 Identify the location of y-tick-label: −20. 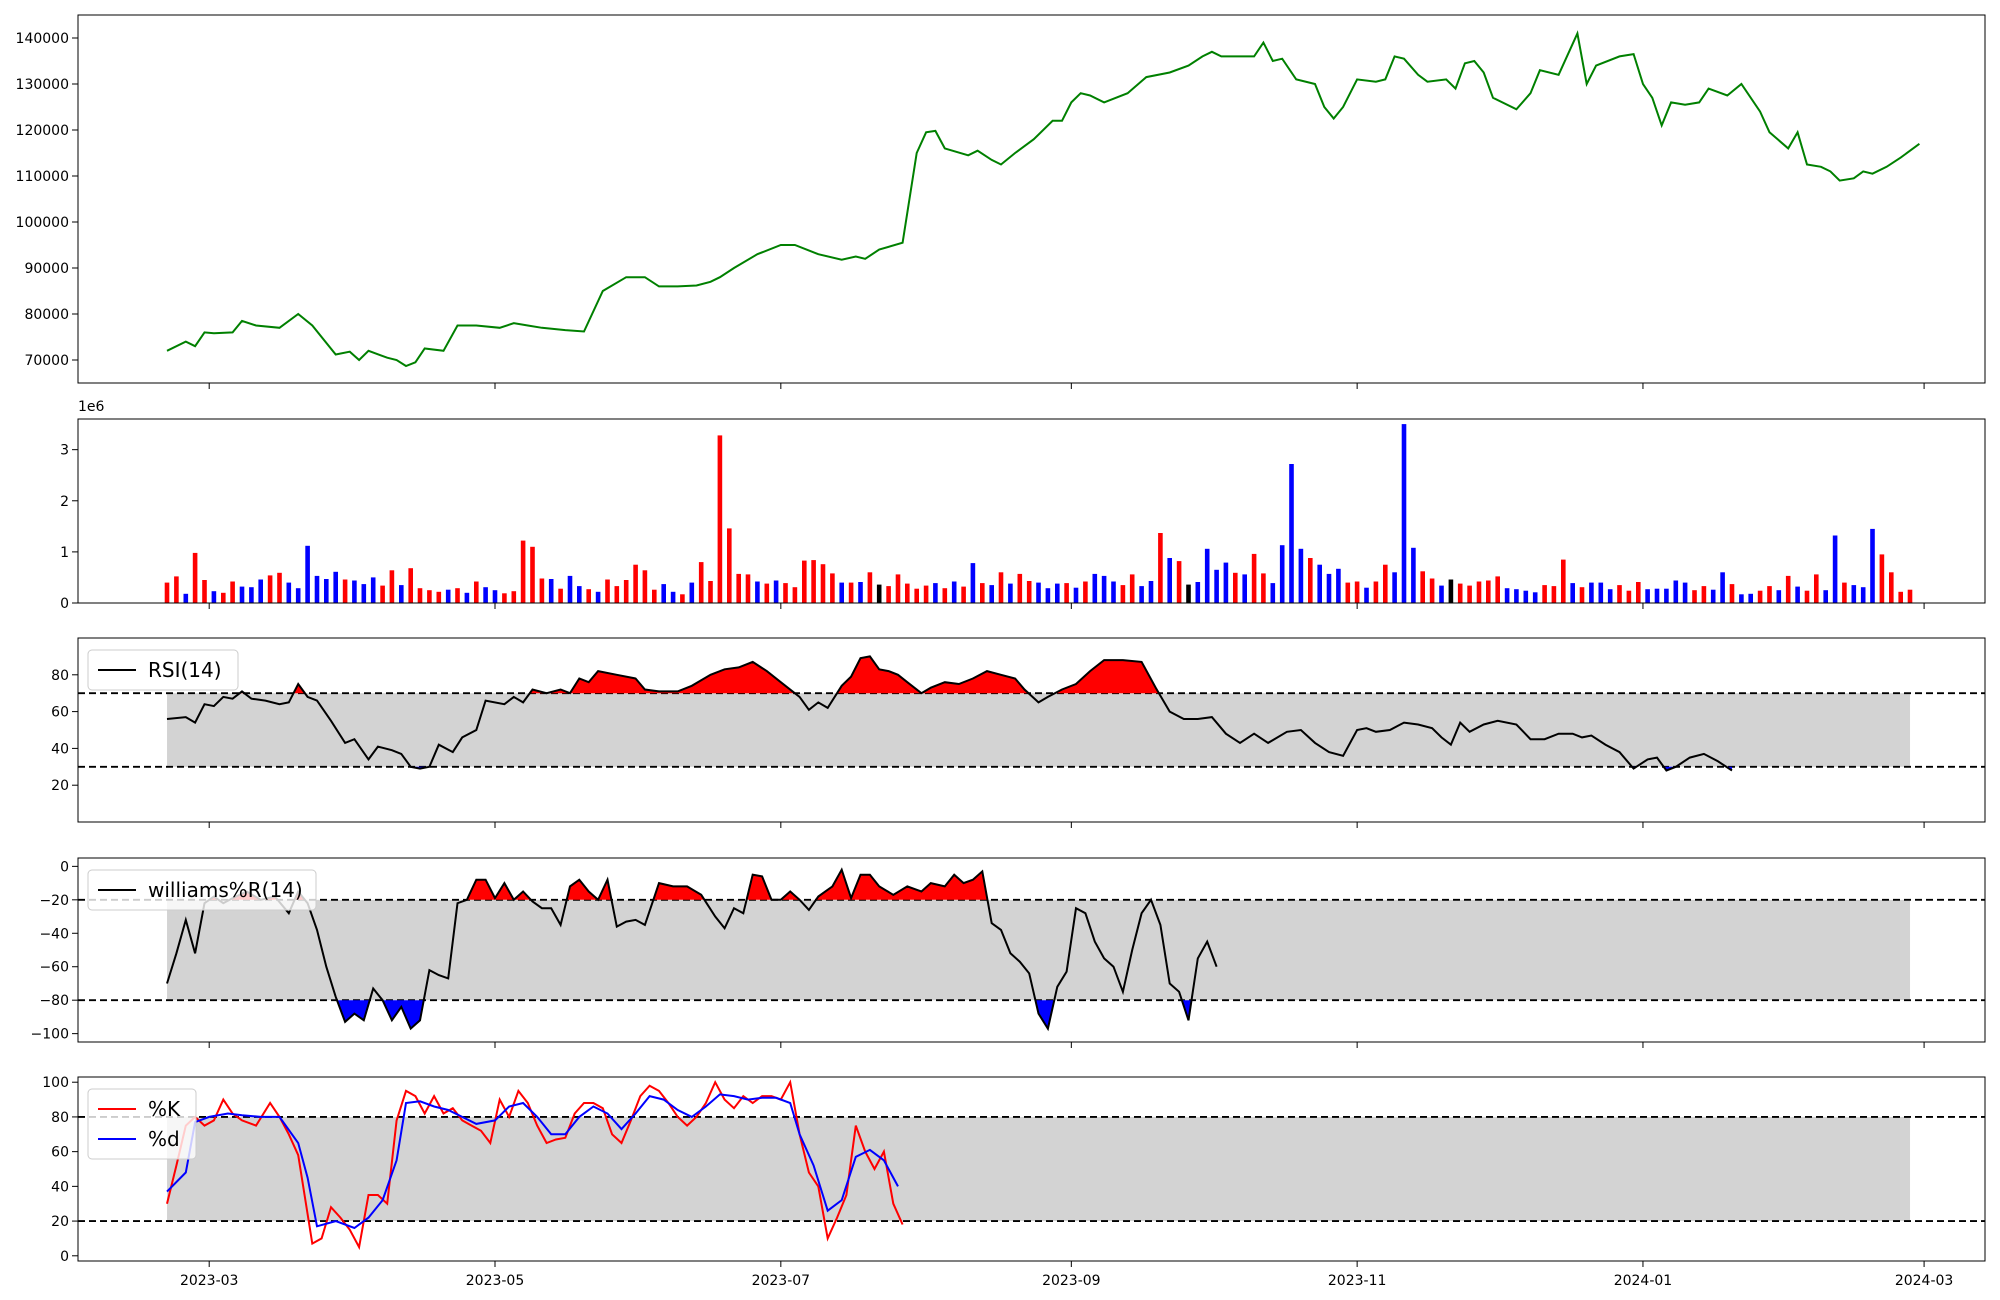
(54, 901).